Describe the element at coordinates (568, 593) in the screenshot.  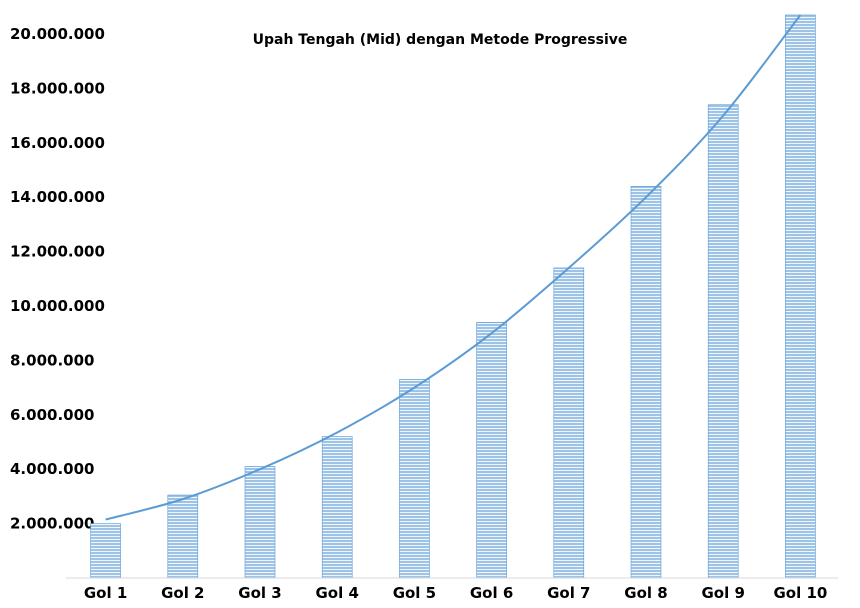
I see `x-tick-label: Gol 7` at that location.